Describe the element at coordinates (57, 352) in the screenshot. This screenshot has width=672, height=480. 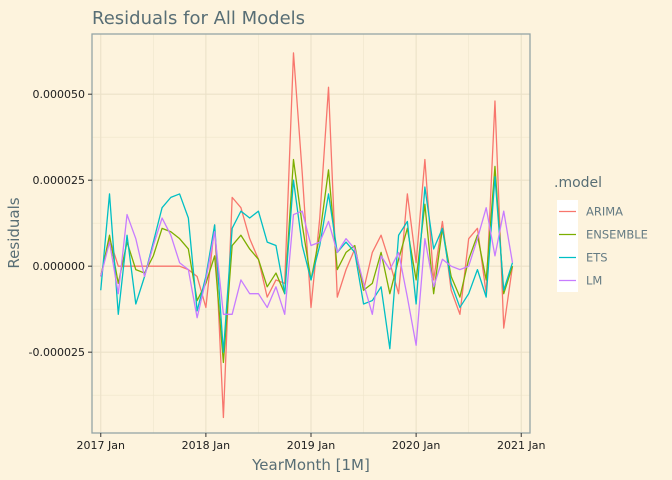
I see `y-tick-label: -0.000025` at that location.